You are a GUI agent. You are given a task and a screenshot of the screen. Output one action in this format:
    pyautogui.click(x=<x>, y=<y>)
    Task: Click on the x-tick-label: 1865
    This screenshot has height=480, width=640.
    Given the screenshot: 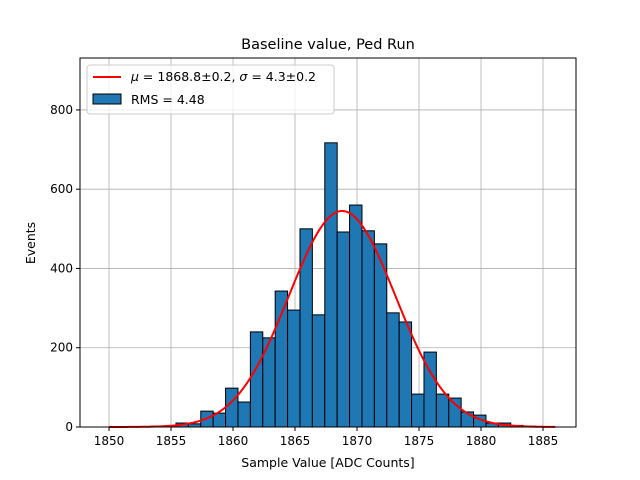 What is the action you would take?
    pyautogui.click(x=295, y=441)
    